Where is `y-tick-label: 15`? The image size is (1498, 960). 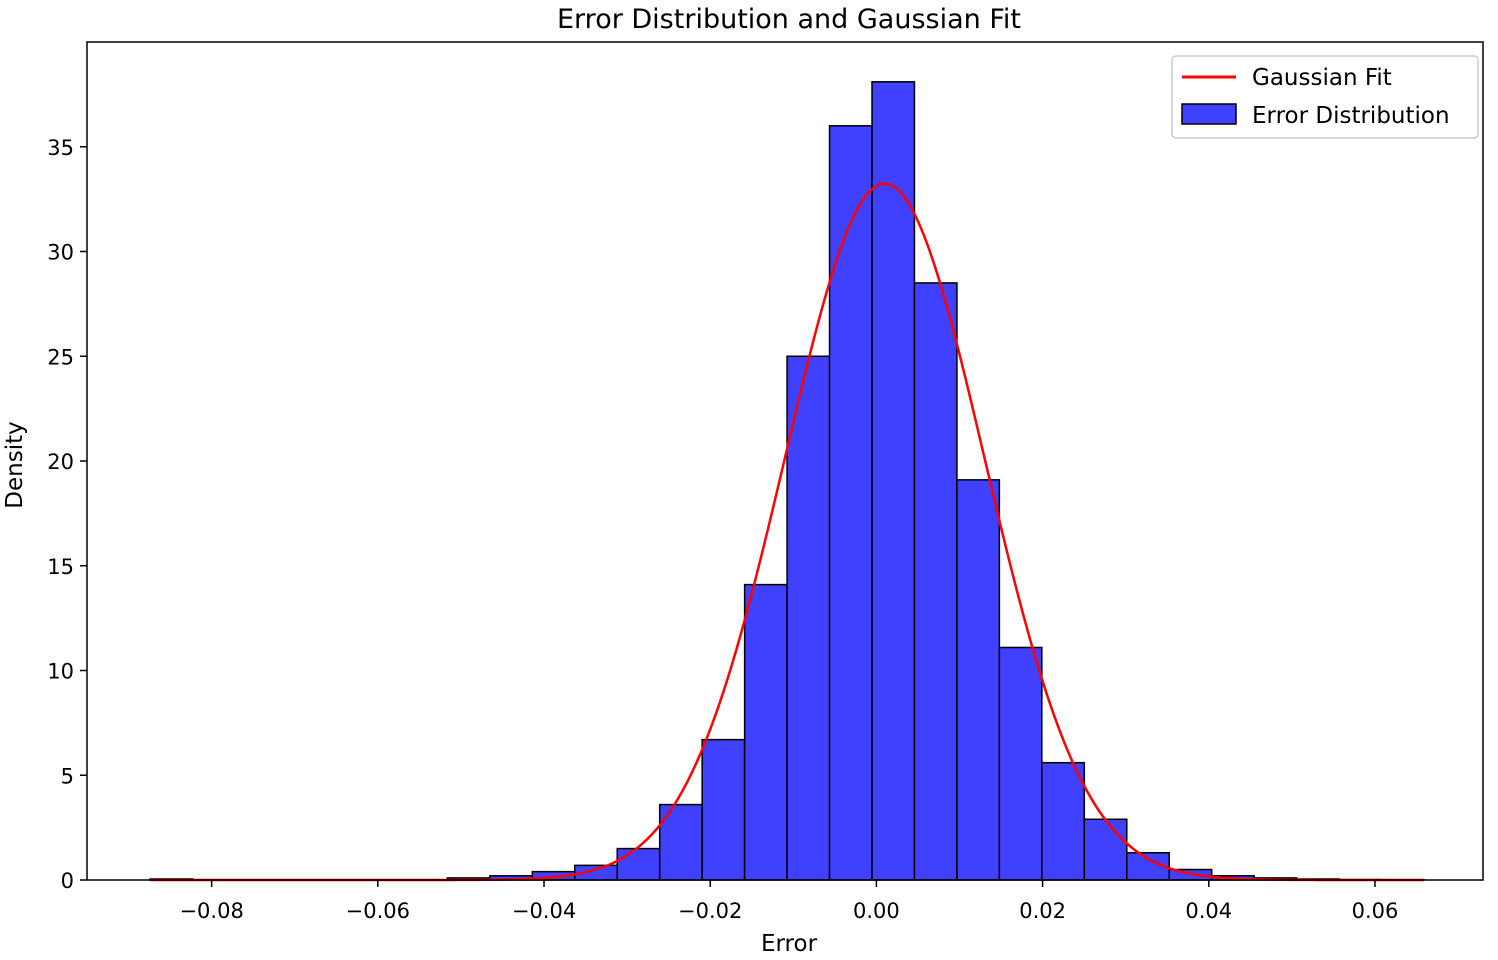
y-tick-label: 15 is located at coordinates (60, 567).